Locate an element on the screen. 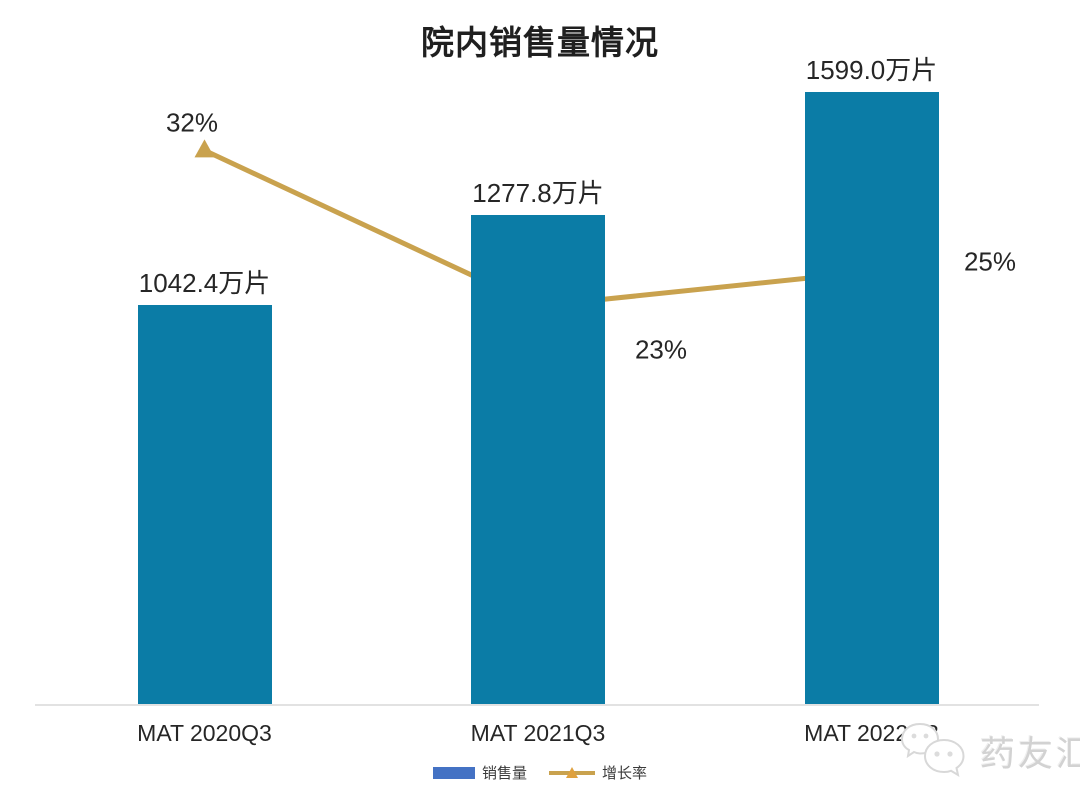  chart-title: 院内销售量情况 is located at coordinates (540, 42).